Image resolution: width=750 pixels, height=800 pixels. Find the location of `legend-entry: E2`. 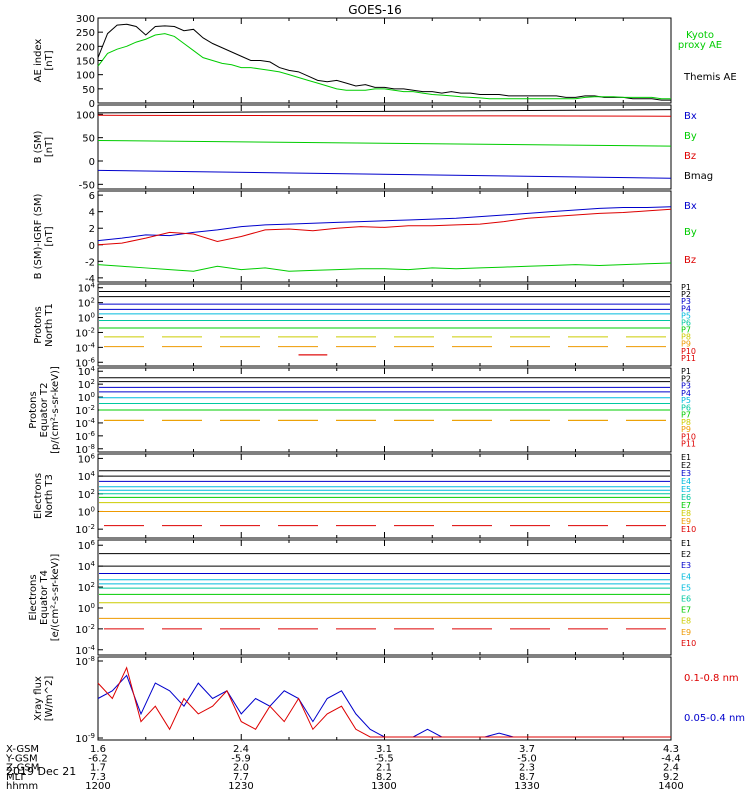

legend-entry: E2 is located at coordinates (686, 554).